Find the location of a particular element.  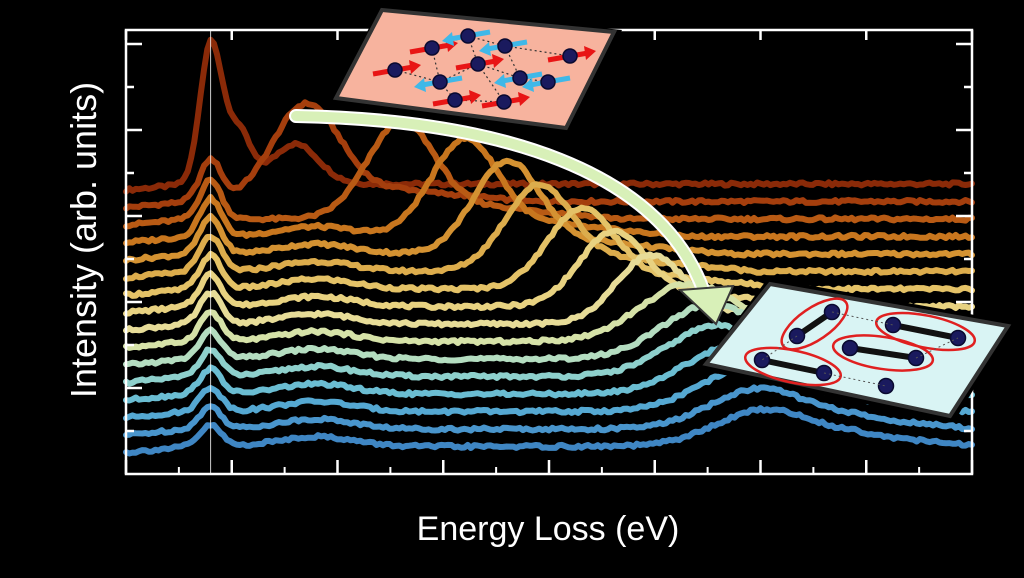

spin-singlet-dimer-lattice-icon is located at coordinates (857, 350).